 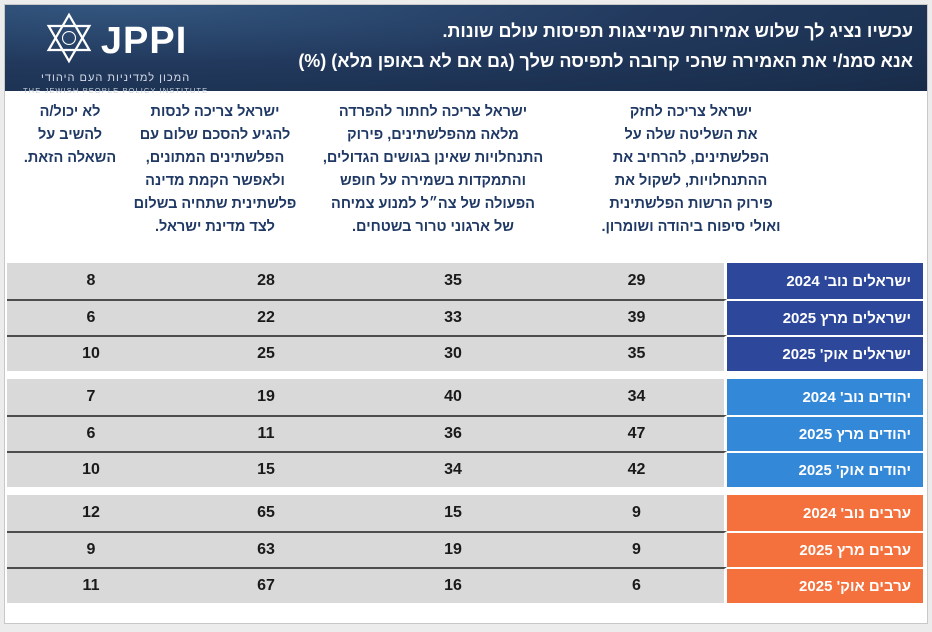 I want to click on row-label: ערבים נוב' 2024, so click(x=825, y=513).